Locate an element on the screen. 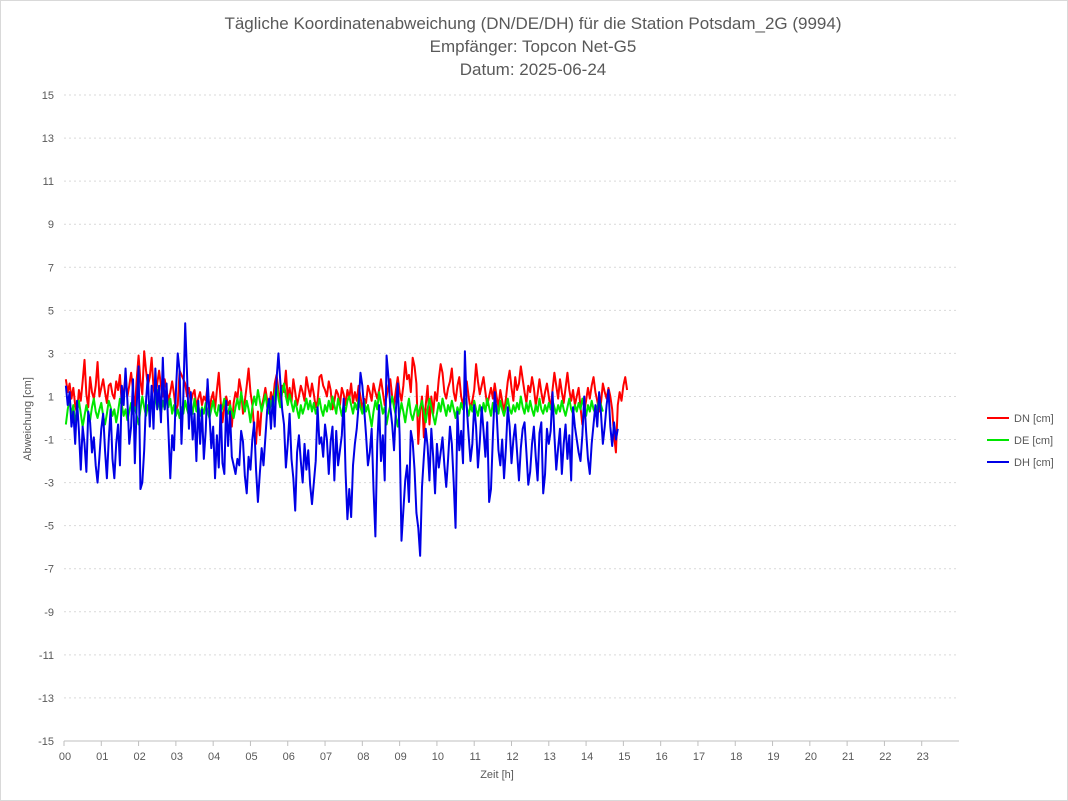  y-tick-label: 7 is located at coordinates (51, 268).